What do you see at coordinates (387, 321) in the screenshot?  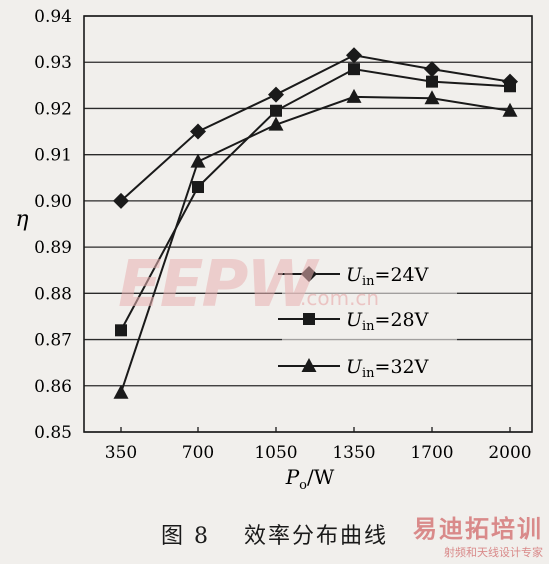 I see `legend-label-1: Uin=28V` at bounding box center [387, 321].